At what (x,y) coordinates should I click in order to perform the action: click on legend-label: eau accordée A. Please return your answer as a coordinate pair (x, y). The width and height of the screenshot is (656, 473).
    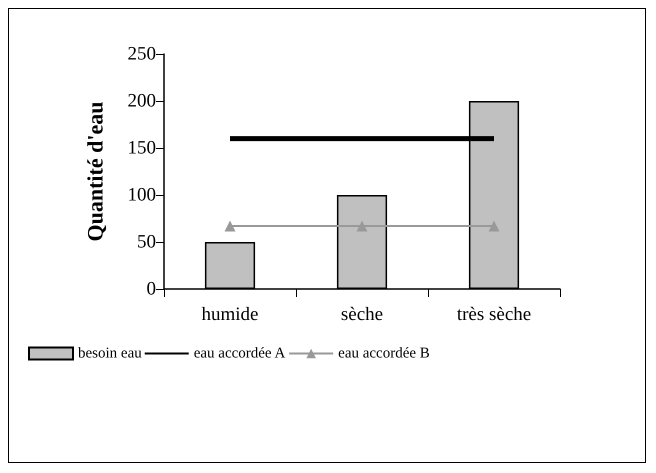
    Looking at the image, I should click on (240, 354).